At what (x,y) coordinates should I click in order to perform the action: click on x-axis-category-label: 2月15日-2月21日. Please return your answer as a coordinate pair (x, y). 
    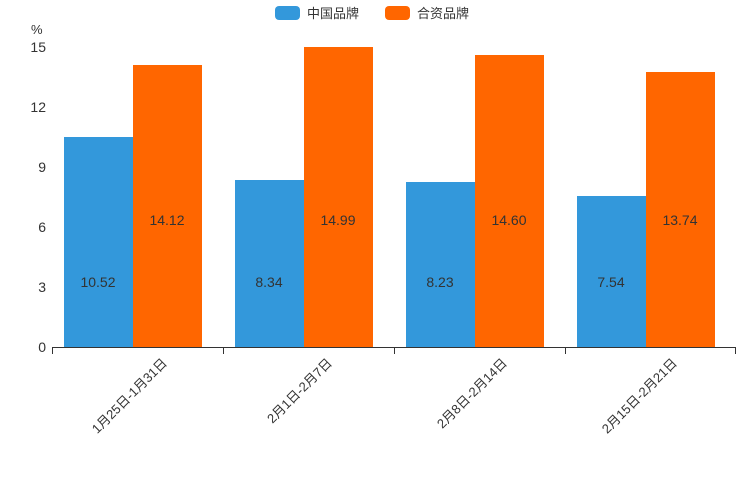
    Looking at the image, I should click on (639, 396).